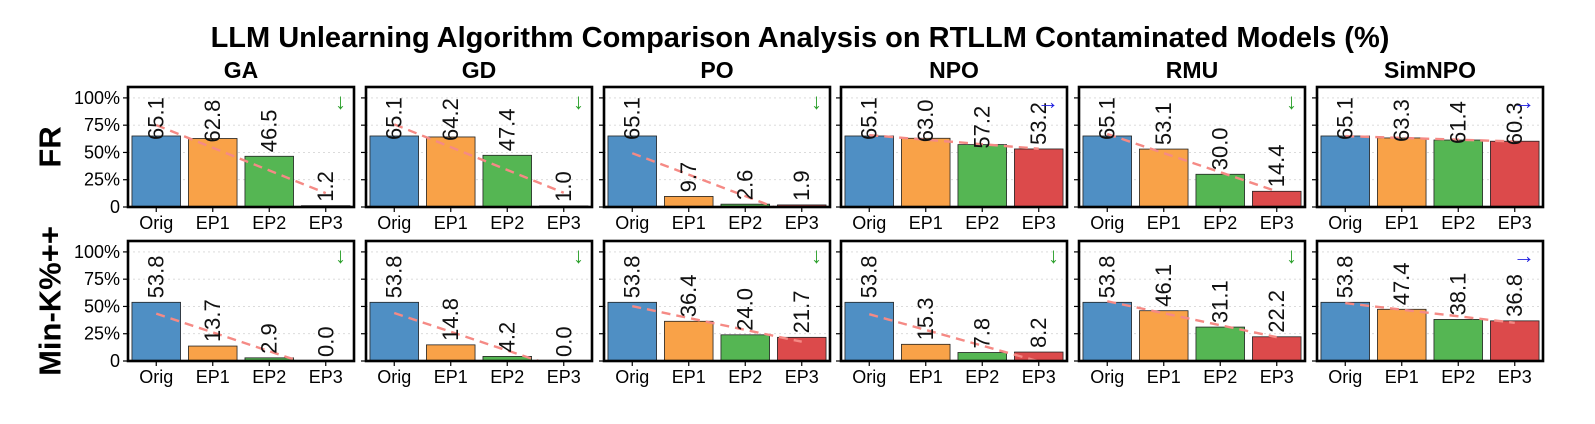 The width and height of the screenshot is (1595, 424). What do you see at coordinates (688, 295) in the screenshot?
I see `value-label: 36.4` at bounding box center [688, 295].